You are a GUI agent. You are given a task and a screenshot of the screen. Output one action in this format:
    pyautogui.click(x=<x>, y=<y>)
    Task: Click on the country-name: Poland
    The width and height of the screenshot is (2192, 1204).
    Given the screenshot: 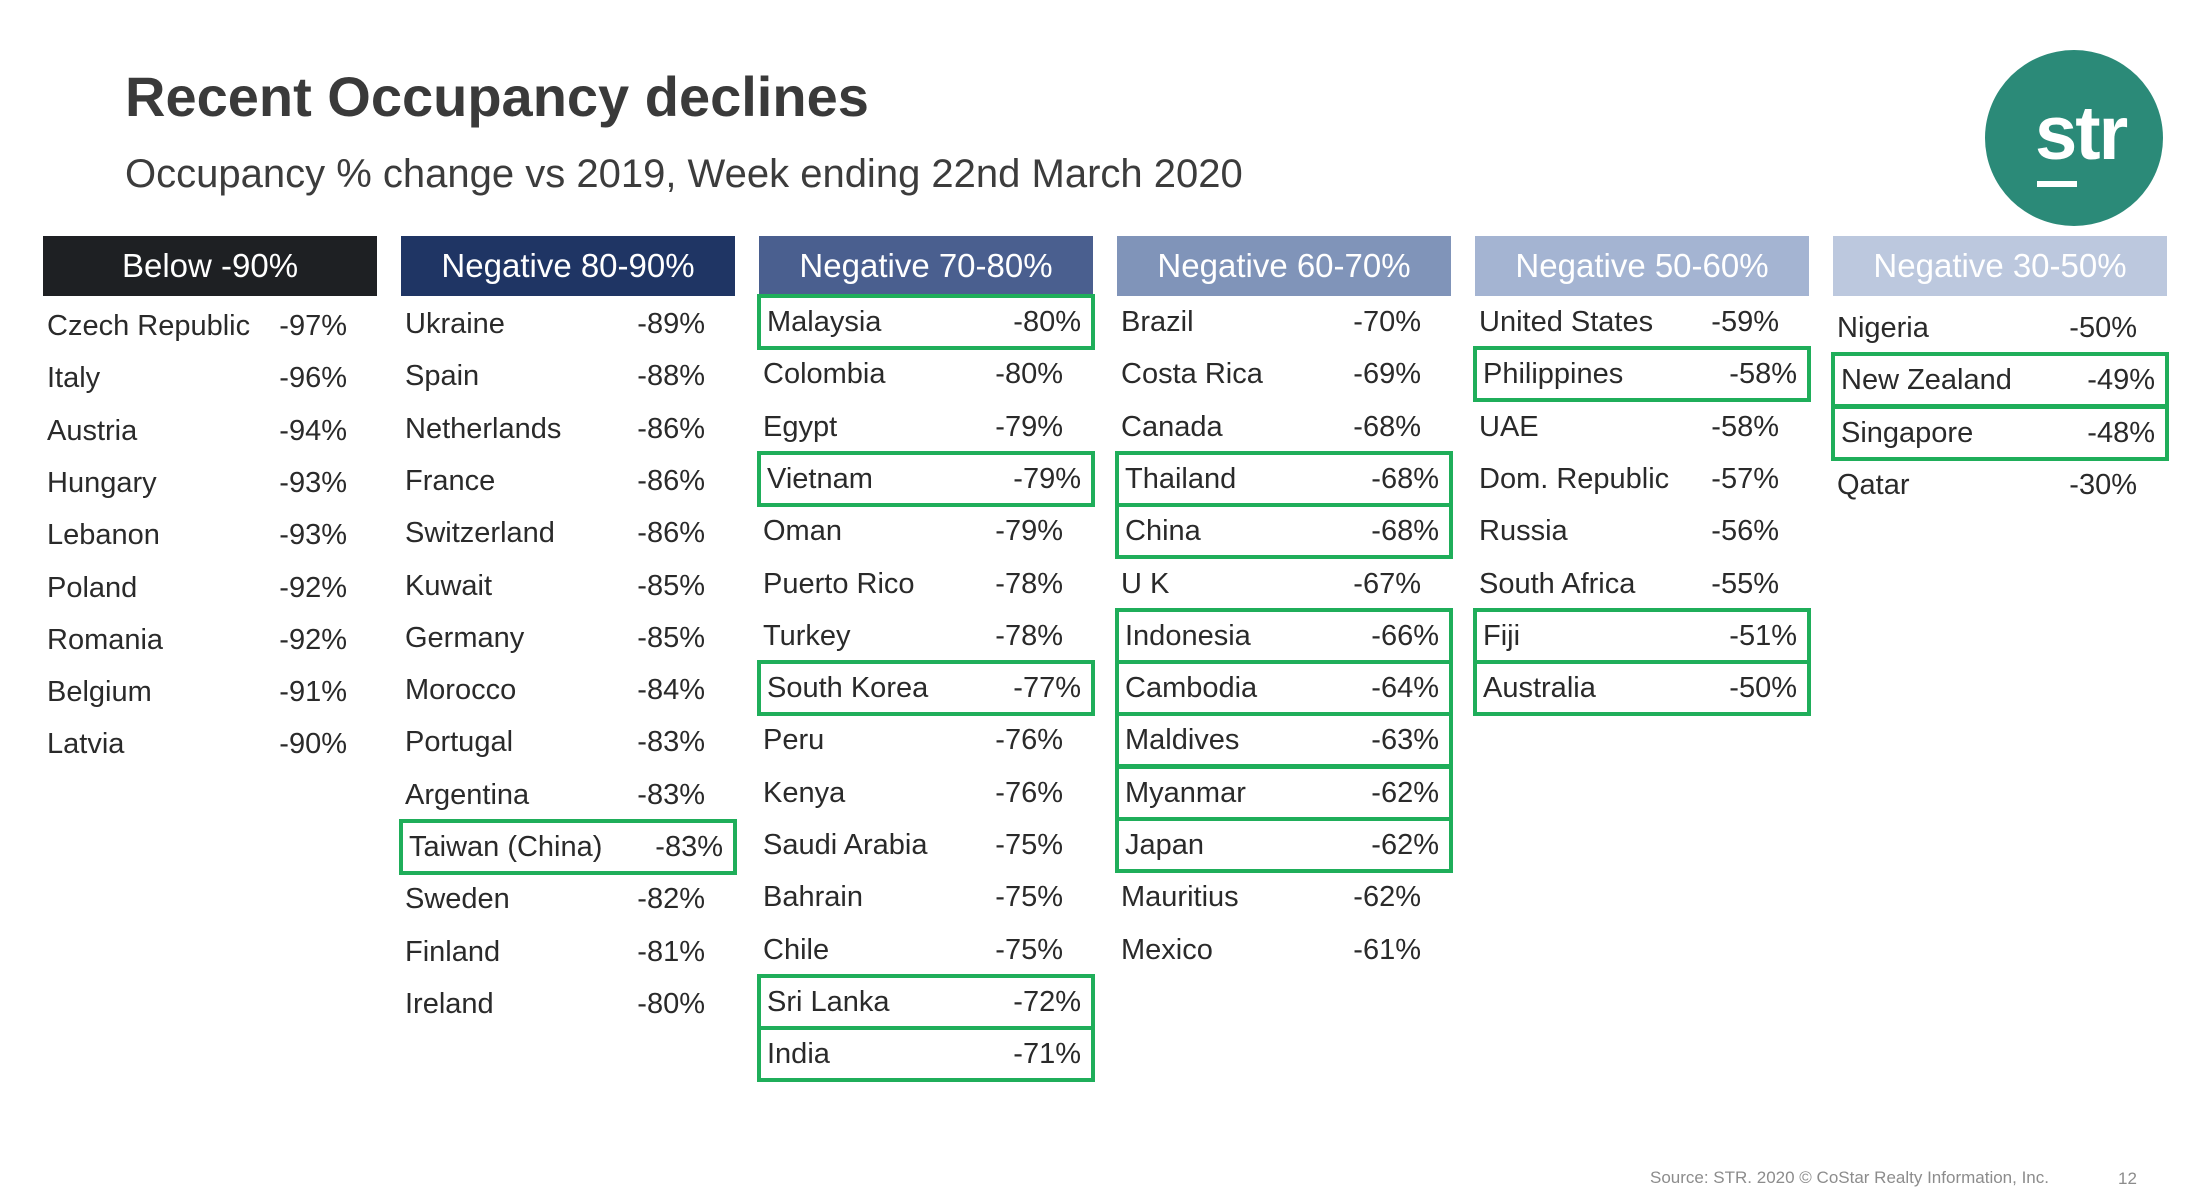 What is the action you would take?
    pyautogui.click(x=92, y=587)
    